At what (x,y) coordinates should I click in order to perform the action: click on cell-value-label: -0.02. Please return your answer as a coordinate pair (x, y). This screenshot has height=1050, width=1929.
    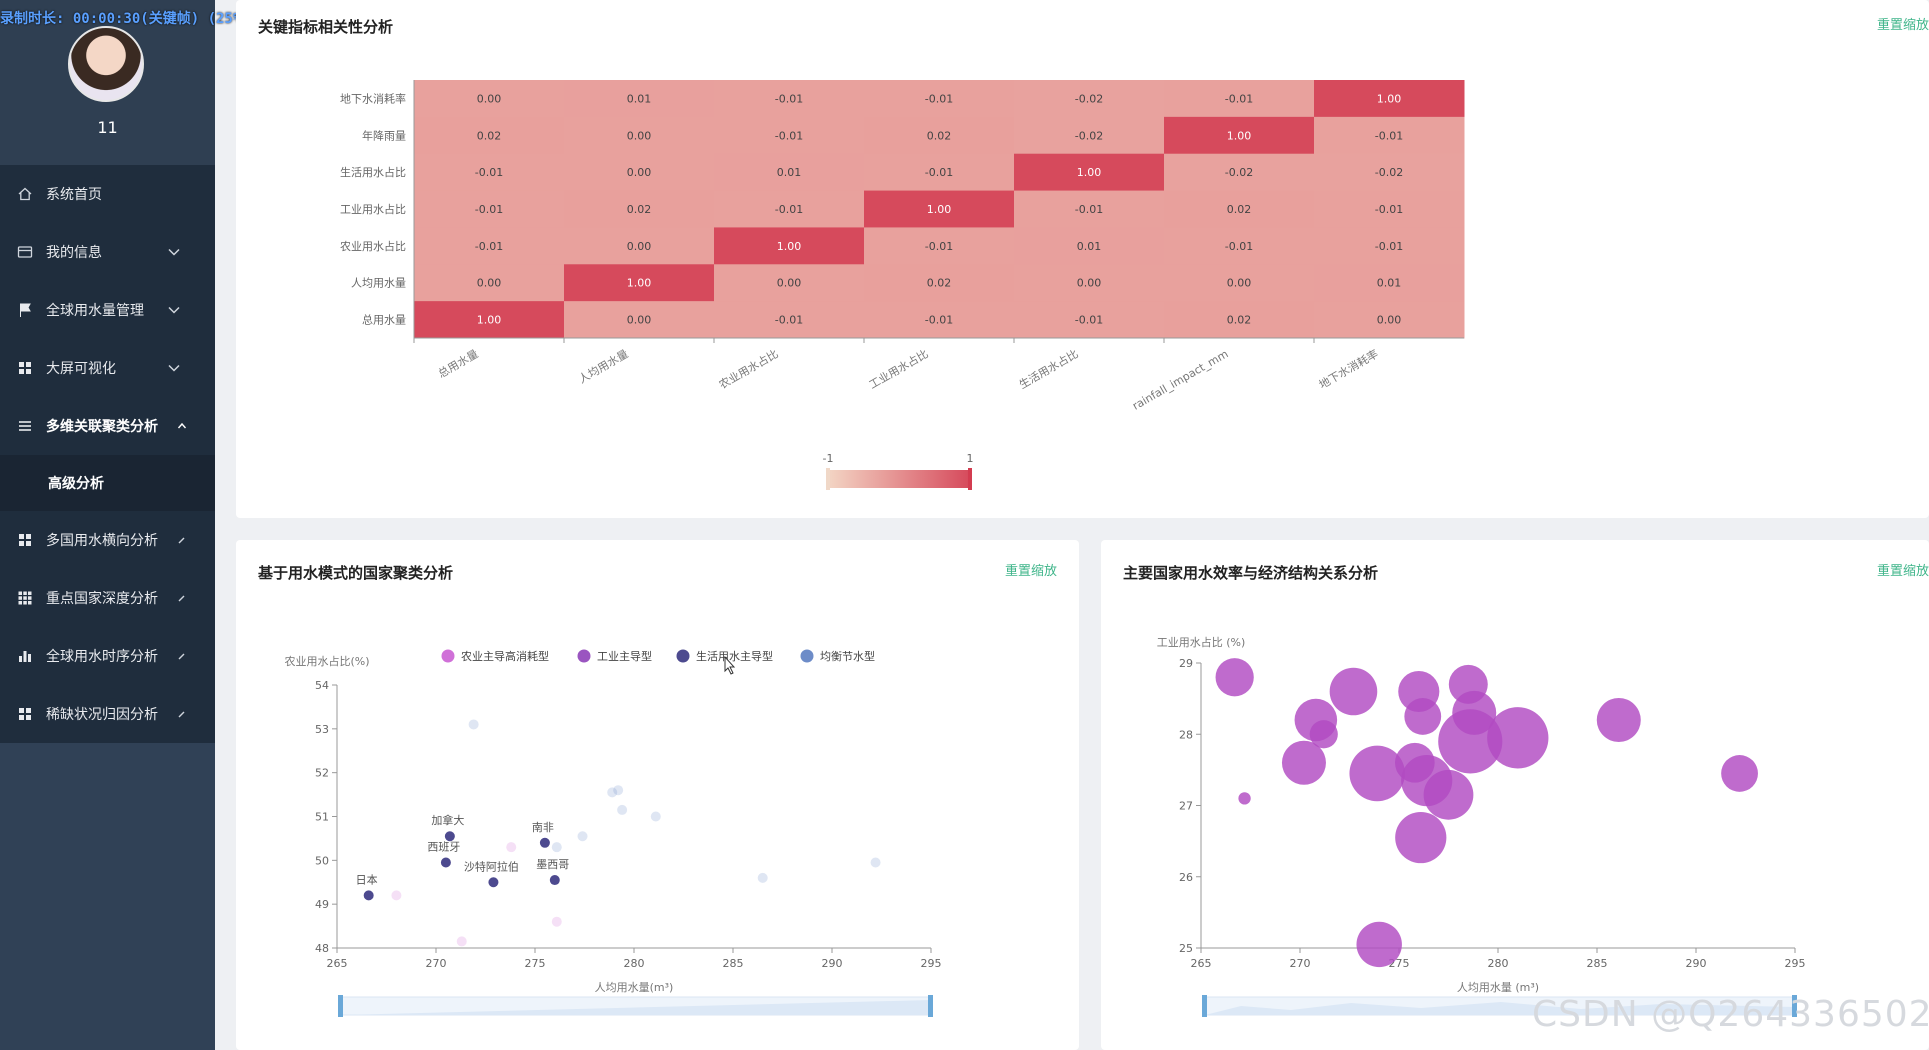
    Looking at the image, I should click on (1089, 98).